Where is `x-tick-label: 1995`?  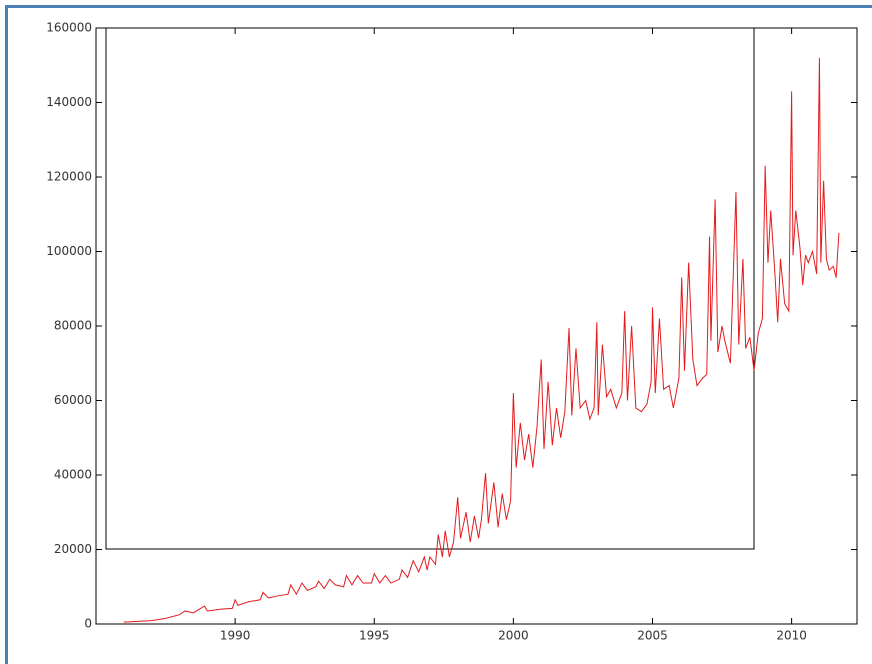 x-tick-label: 1995 is located at coordinates (374, 636).